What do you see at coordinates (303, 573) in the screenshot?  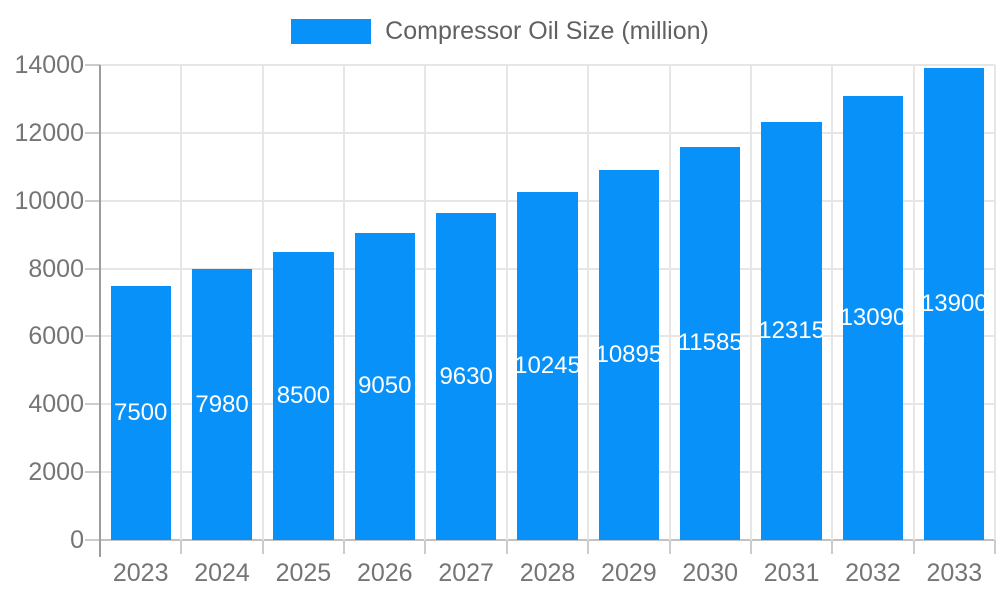 I see `x-axis-tick-label: 2025` at bounding box center [303, 573].